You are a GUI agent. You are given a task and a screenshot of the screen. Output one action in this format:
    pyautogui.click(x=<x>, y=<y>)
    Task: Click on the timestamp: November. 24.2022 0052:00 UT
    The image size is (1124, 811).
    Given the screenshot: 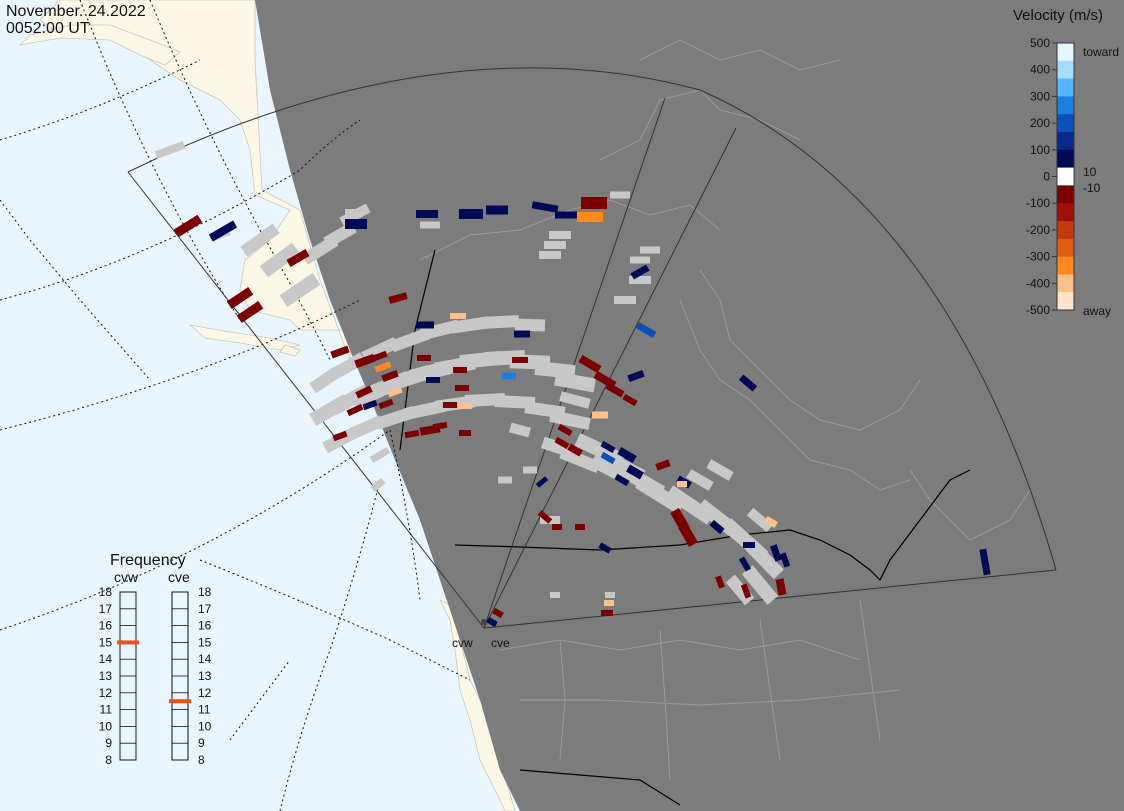 What is the action you would take?
    pyautogui.click(x=76, y=20)
    